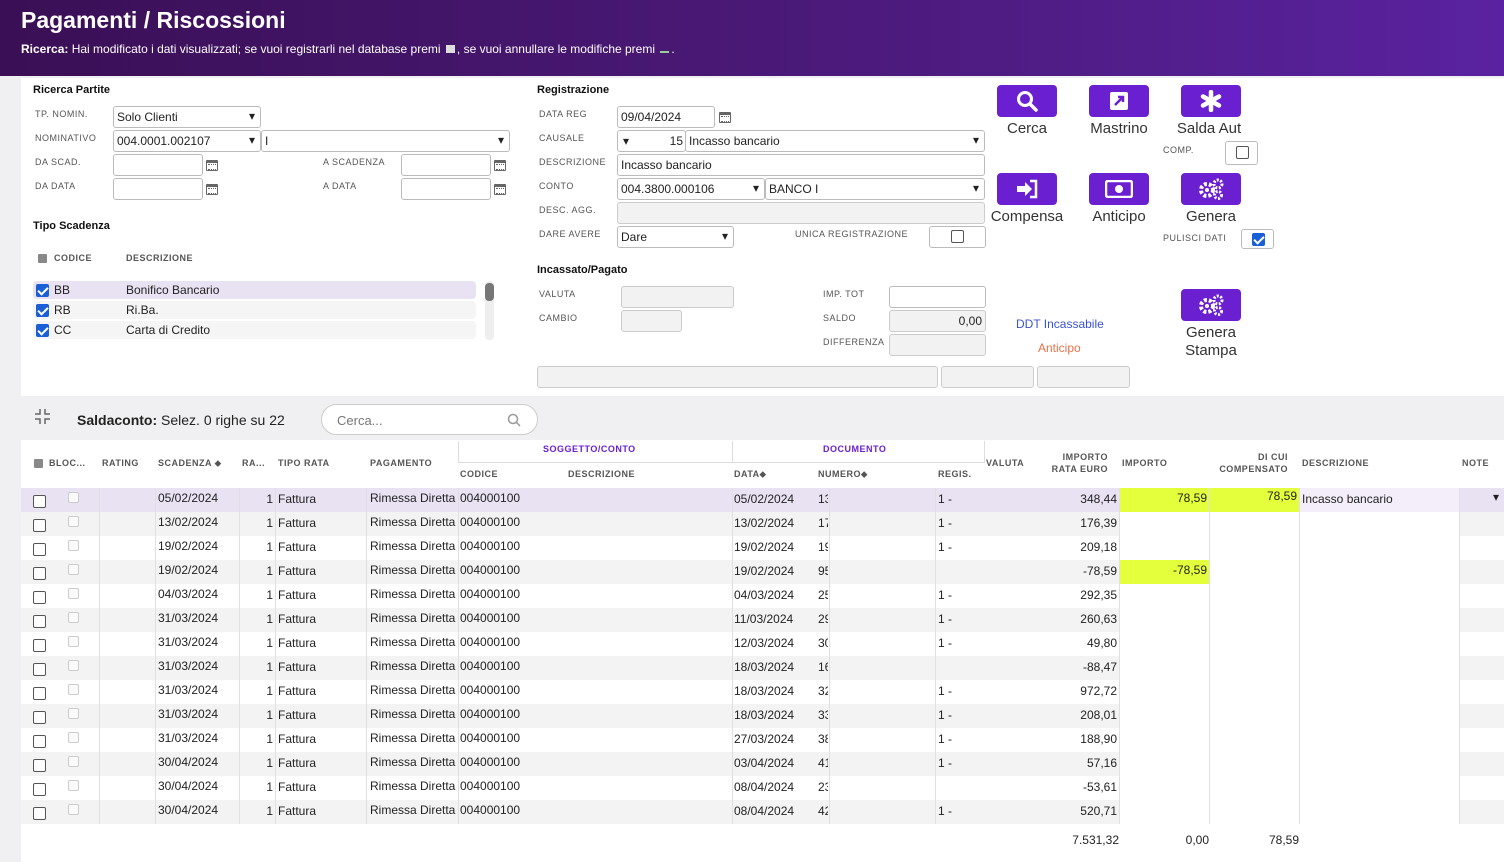 This screenshot has height=862, width=1504. I want to click on genera-stampa-label-2: Stampa, so click(1211, 350).